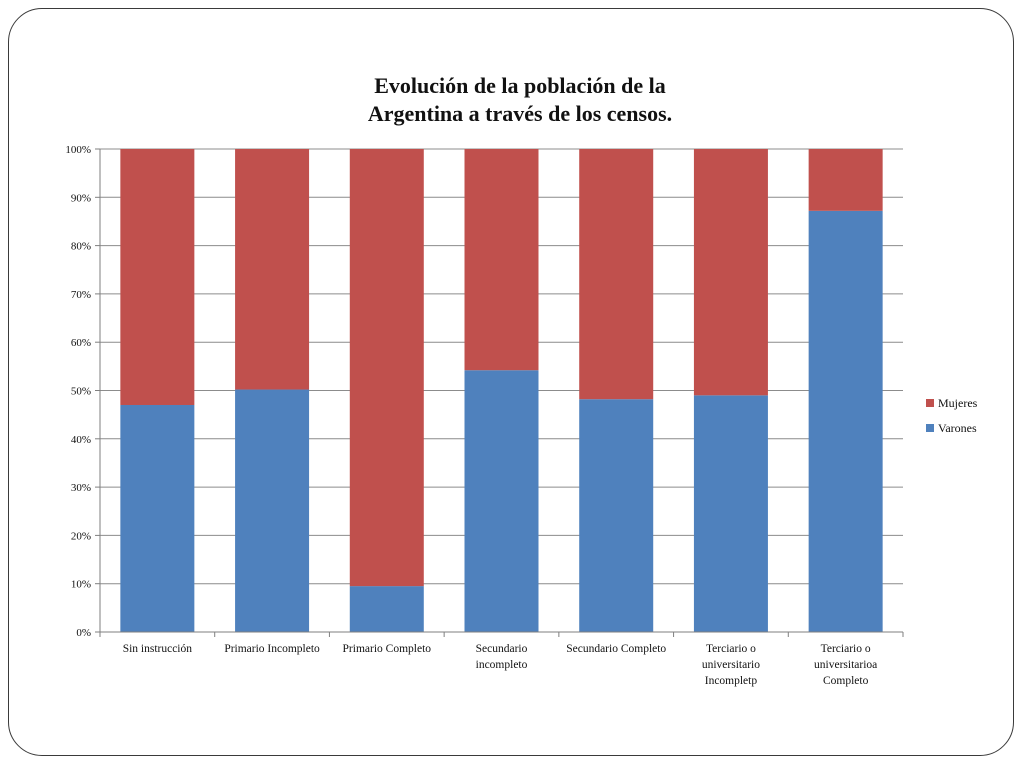 This screenshot has height=768, width=1024. I want to click on legend-item-varones: Varones, so click(951, 428).